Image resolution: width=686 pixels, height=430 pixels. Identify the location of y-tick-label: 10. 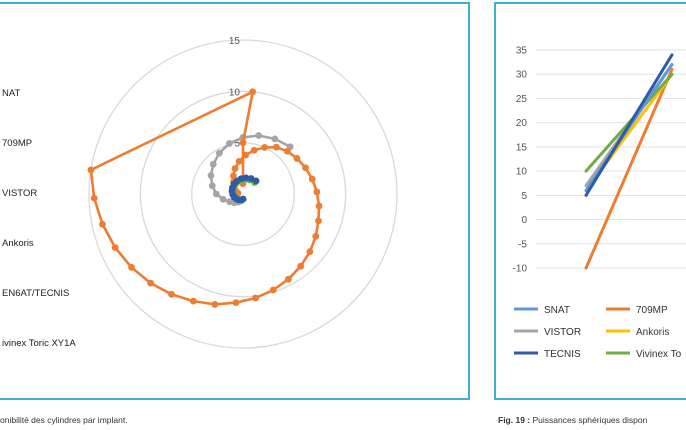
(522, 172).